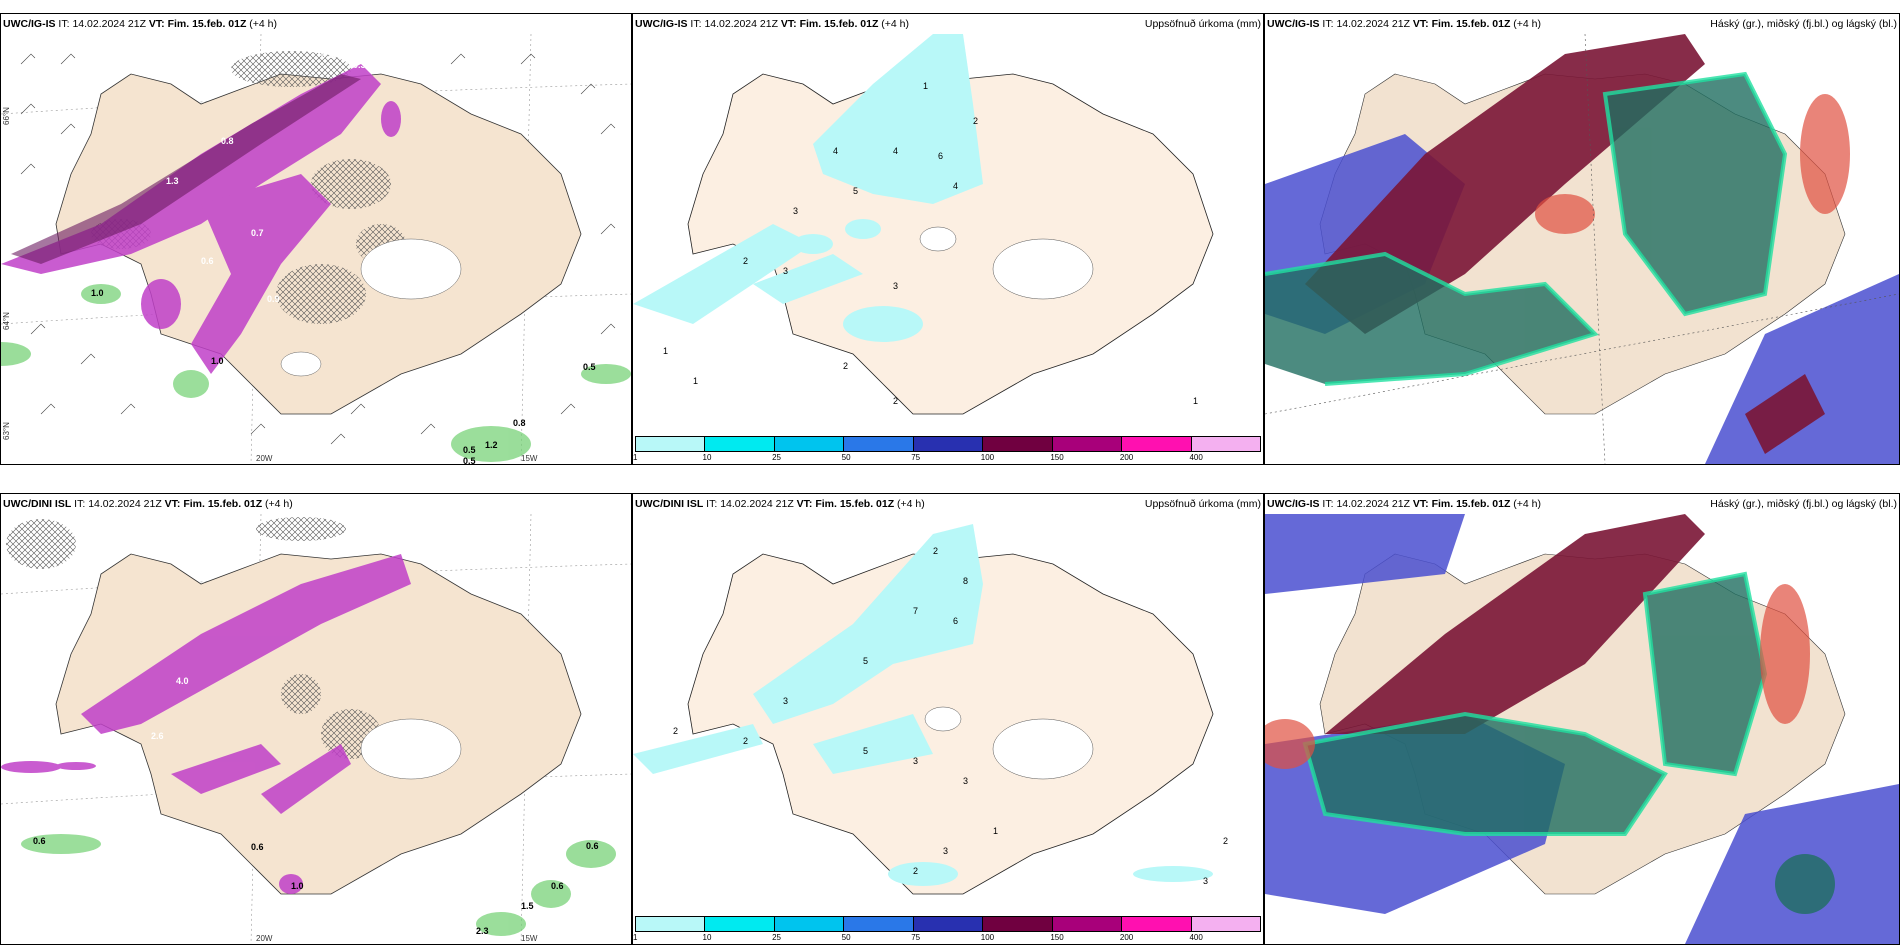  Describe the element at coordinates (318, 885) in the screenshot. I see `precip-green` at that location.